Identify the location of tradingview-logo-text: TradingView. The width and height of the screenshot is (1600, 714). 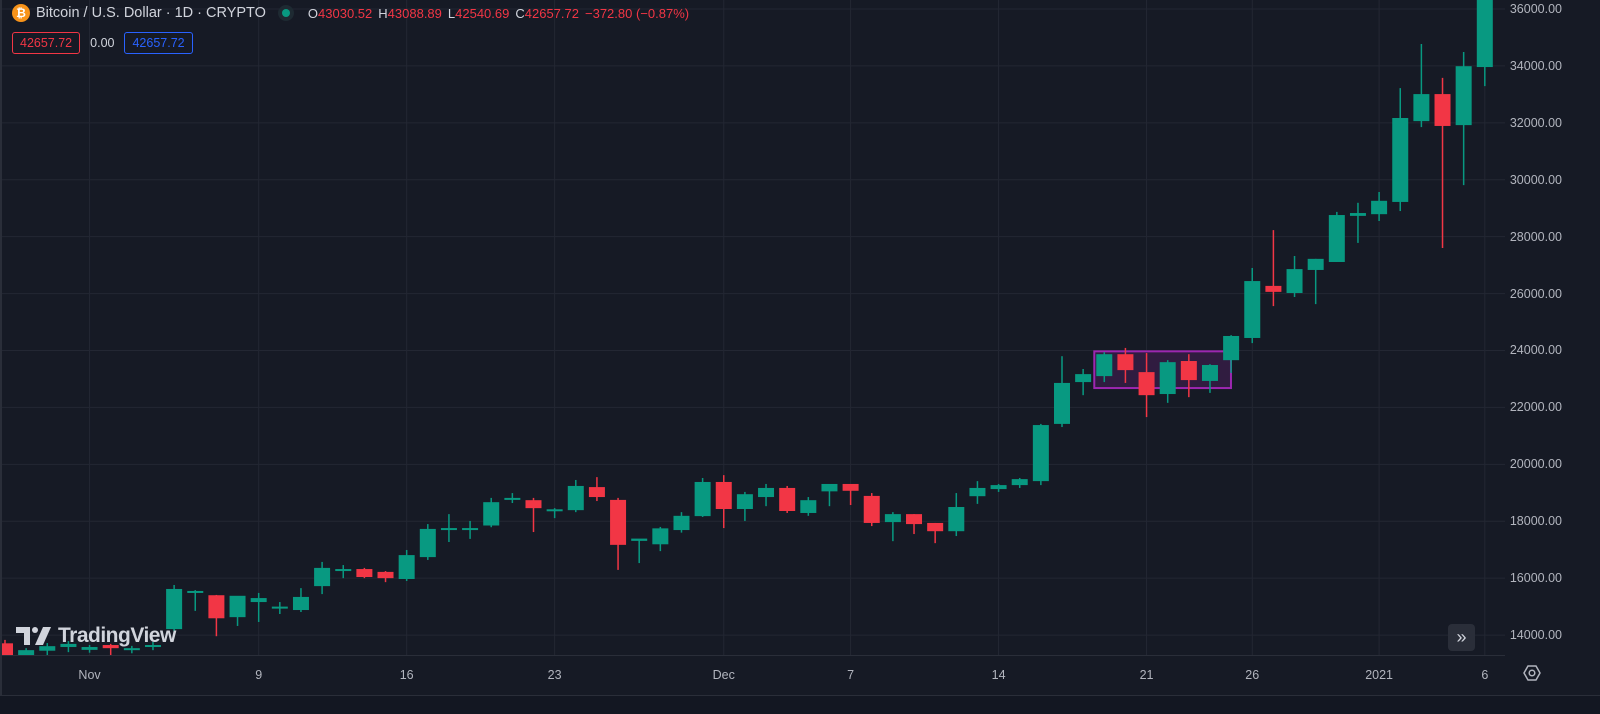
(117, 635).